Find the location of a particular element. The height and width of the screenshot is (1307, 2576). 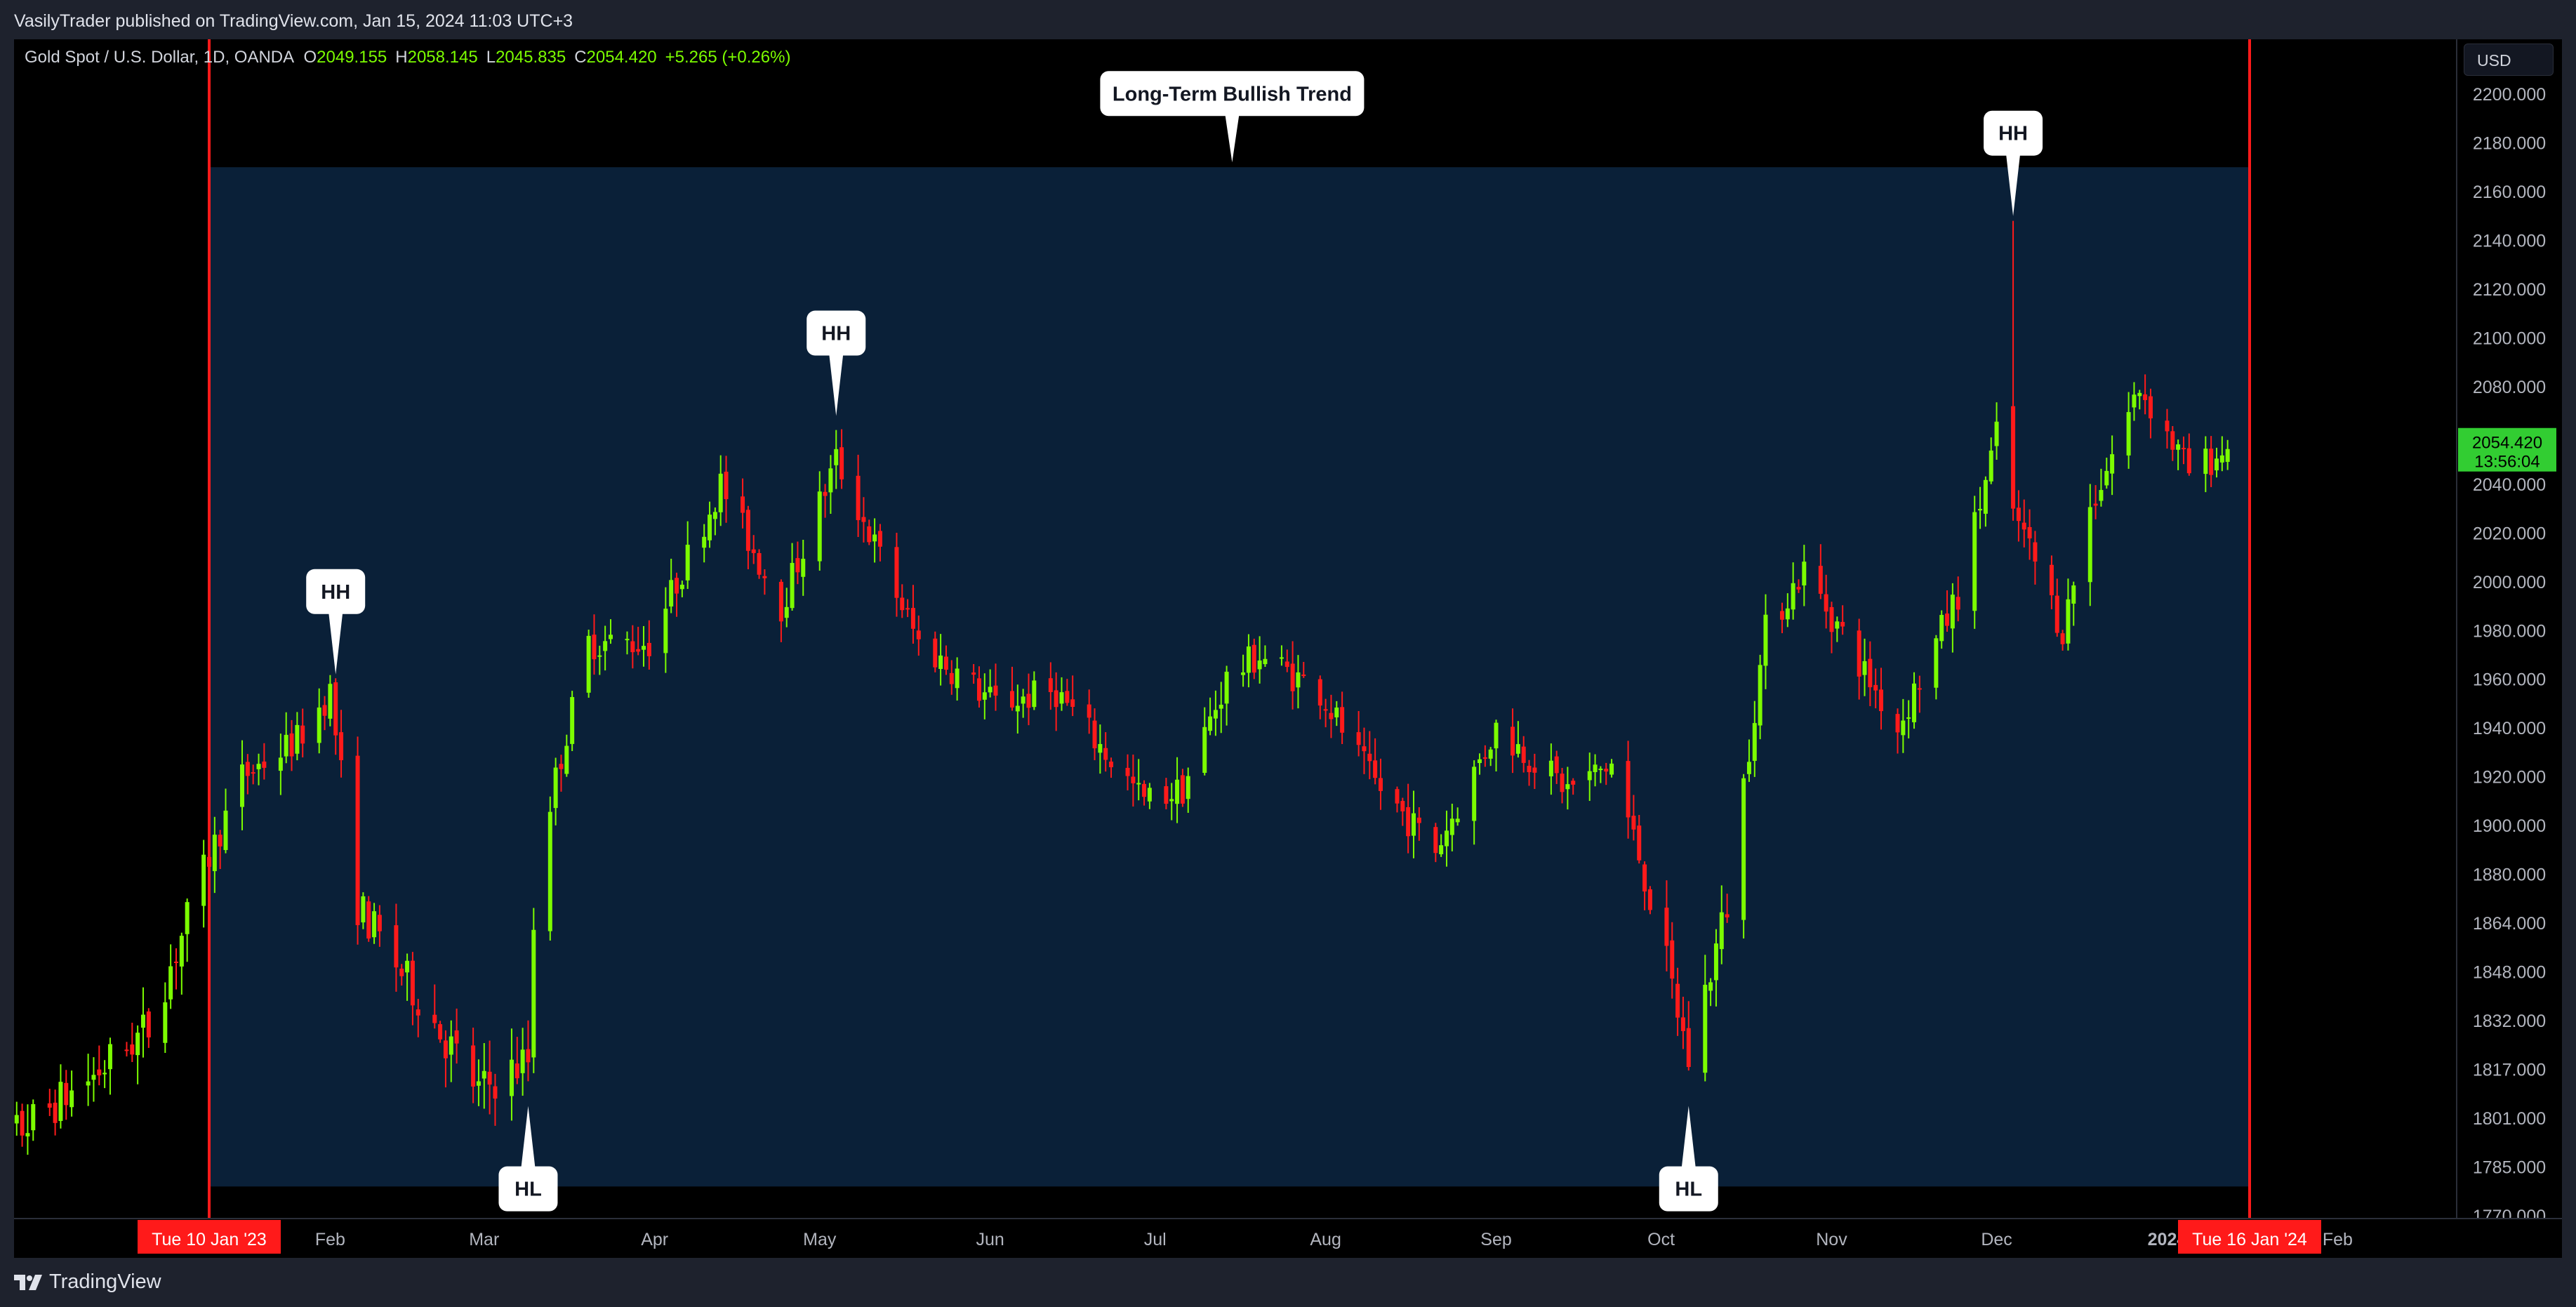

legend-symbol: Gold Spot / U.S. Dollar, 1D, OANDA is located at coordinates (160, 57).